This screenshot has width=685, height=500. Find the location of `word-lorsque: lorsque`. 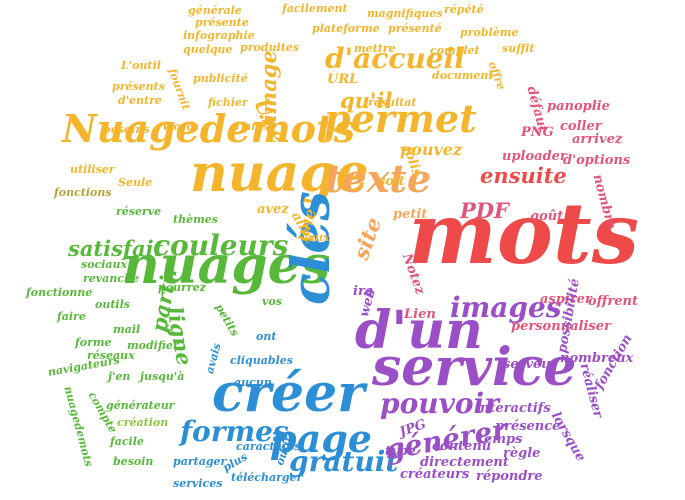

word-lorsque: lorsque is located at coordinates (568, 437).